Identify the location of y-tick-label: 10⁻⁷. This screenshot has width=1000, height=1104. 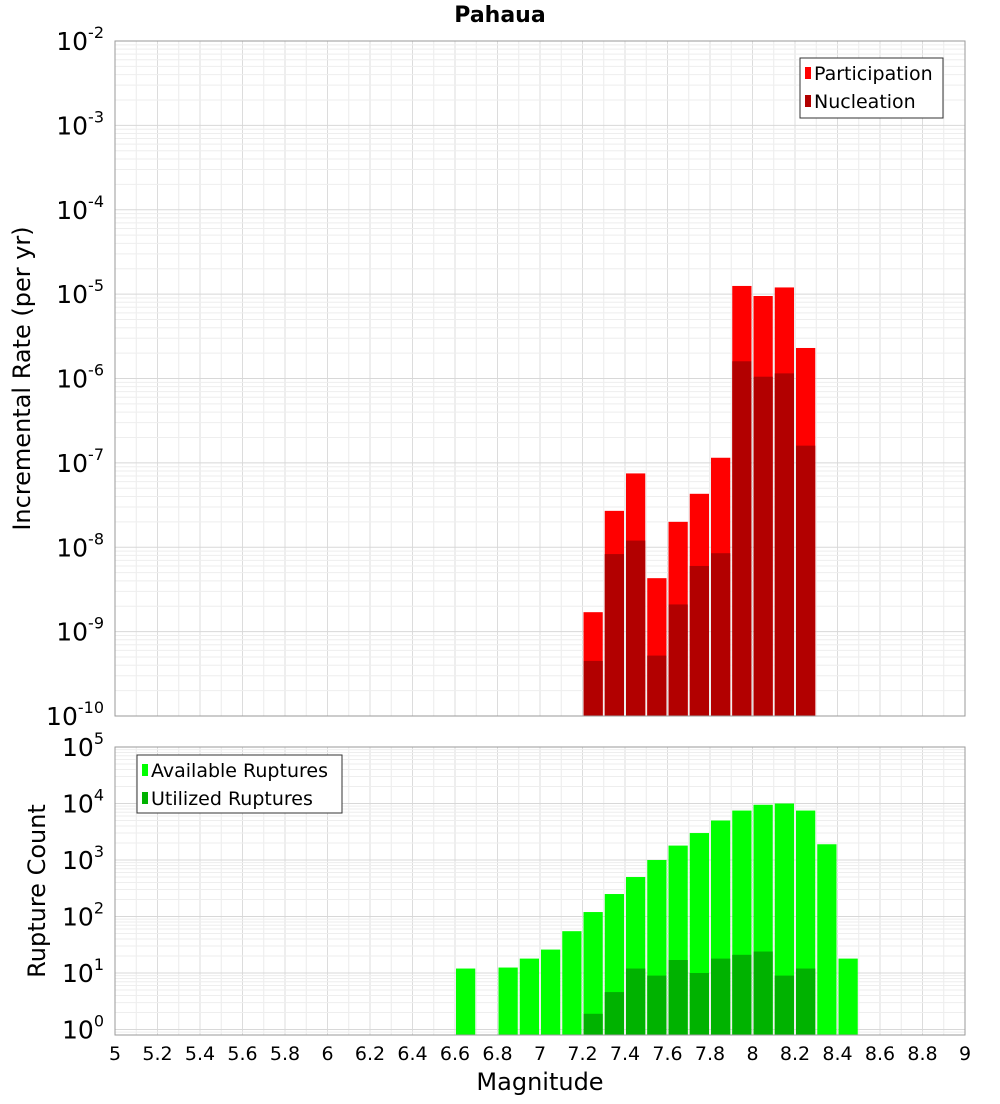
(80, 461).